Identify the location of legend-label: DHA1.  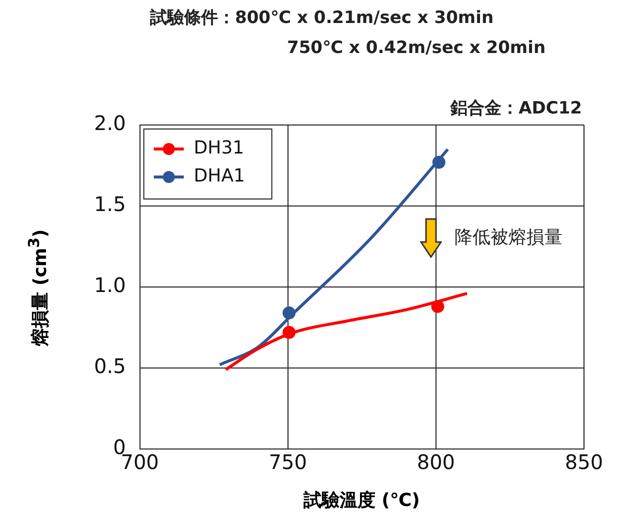
(219, 176).